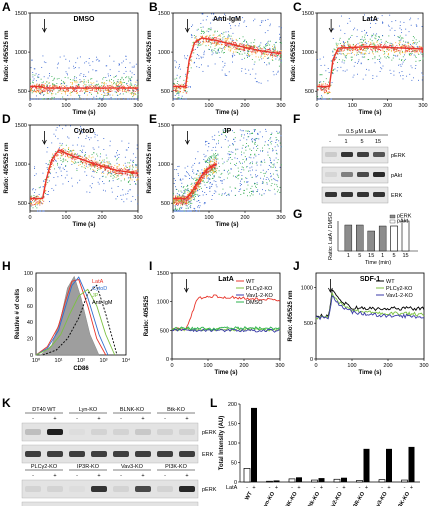 The height and width of the screenshot is (506, 430). I want to click on x-tick-label: 300, so click(422, 106).